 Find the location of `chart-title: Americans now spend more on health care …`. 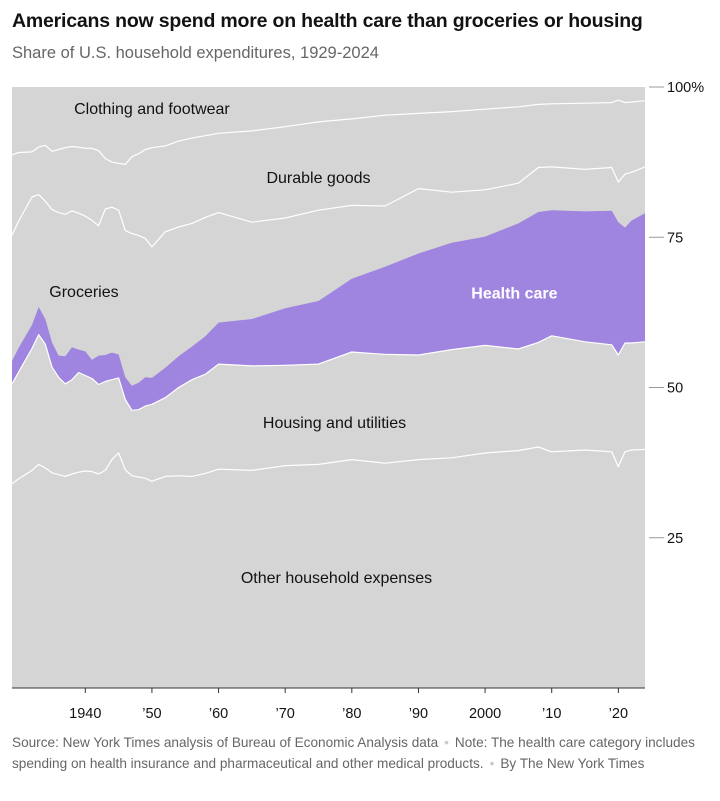

chart-title: Americans now spend more on health care … is located at coordinates (327, 21).